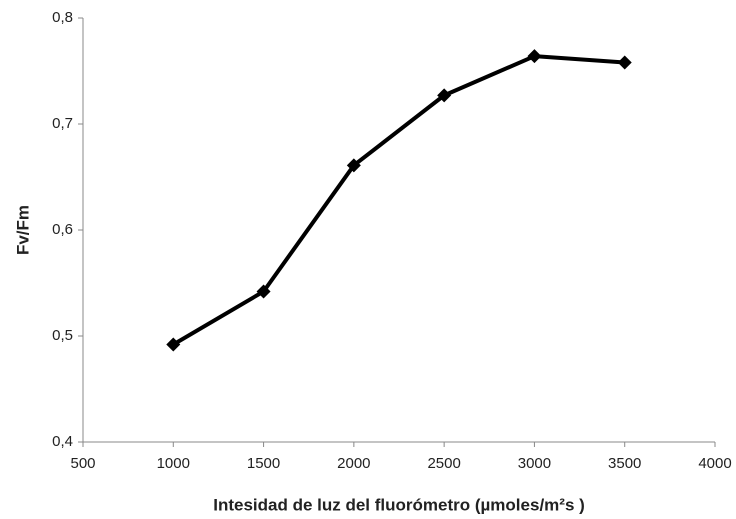 This screenshot has width=736, height=519. Describe the element at coordinates (534, 463) in the screenshot. I see `x-tick-label: 3000` at that location.